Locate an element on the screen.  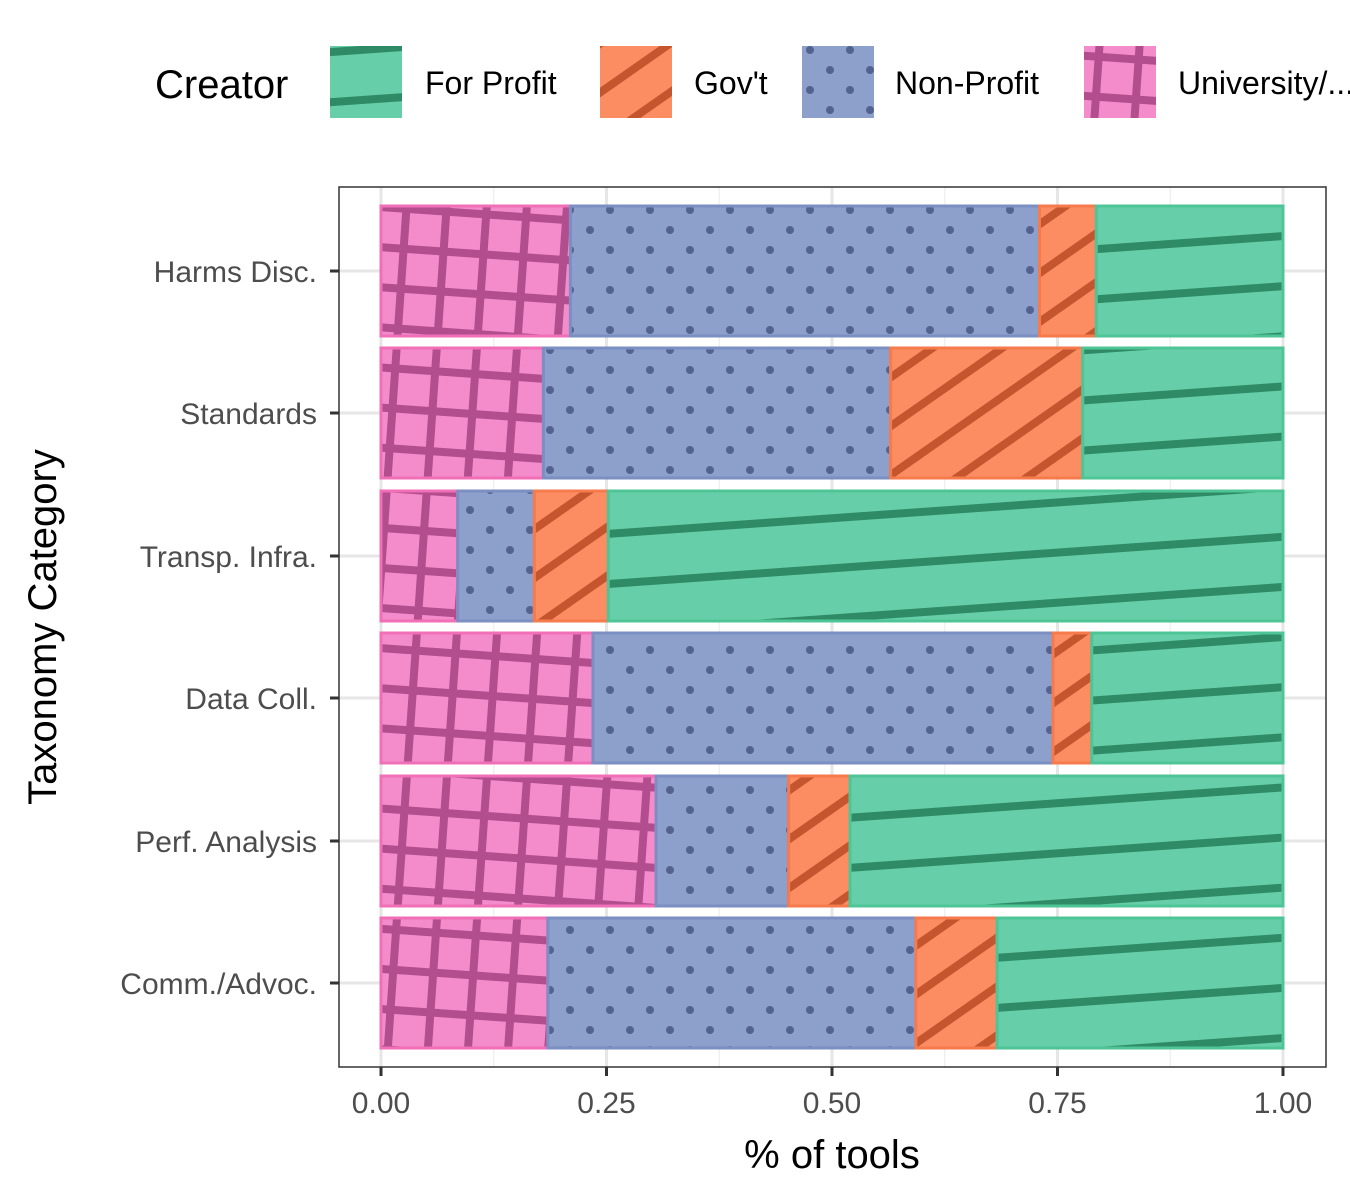
legend-title: Creator is located at coordinates (221, 85).